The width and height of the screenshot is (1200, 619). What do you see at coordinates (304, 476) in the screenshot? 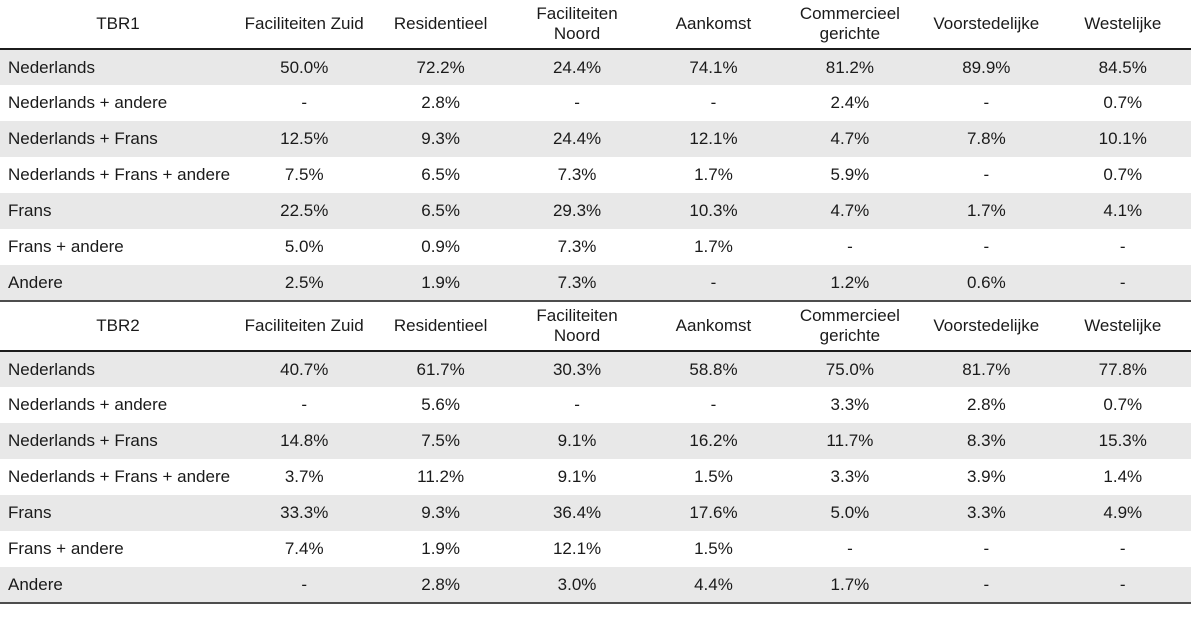
I see `table-cell: 3.7%` at bounding box center [304, 476].